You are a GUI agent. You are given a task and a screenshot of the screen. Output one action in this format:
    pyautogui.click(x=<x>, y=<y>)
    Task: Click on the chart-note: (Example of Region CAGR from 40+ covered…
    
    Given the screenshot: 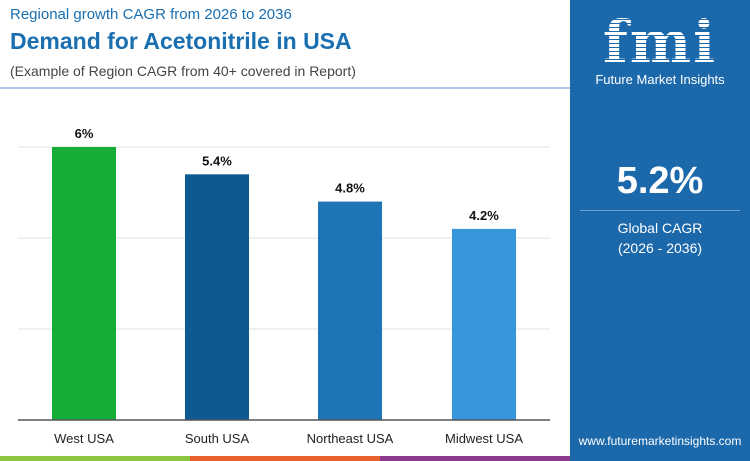 What is the action you would take?
    pyautogui.click(x=183, y=71)
    